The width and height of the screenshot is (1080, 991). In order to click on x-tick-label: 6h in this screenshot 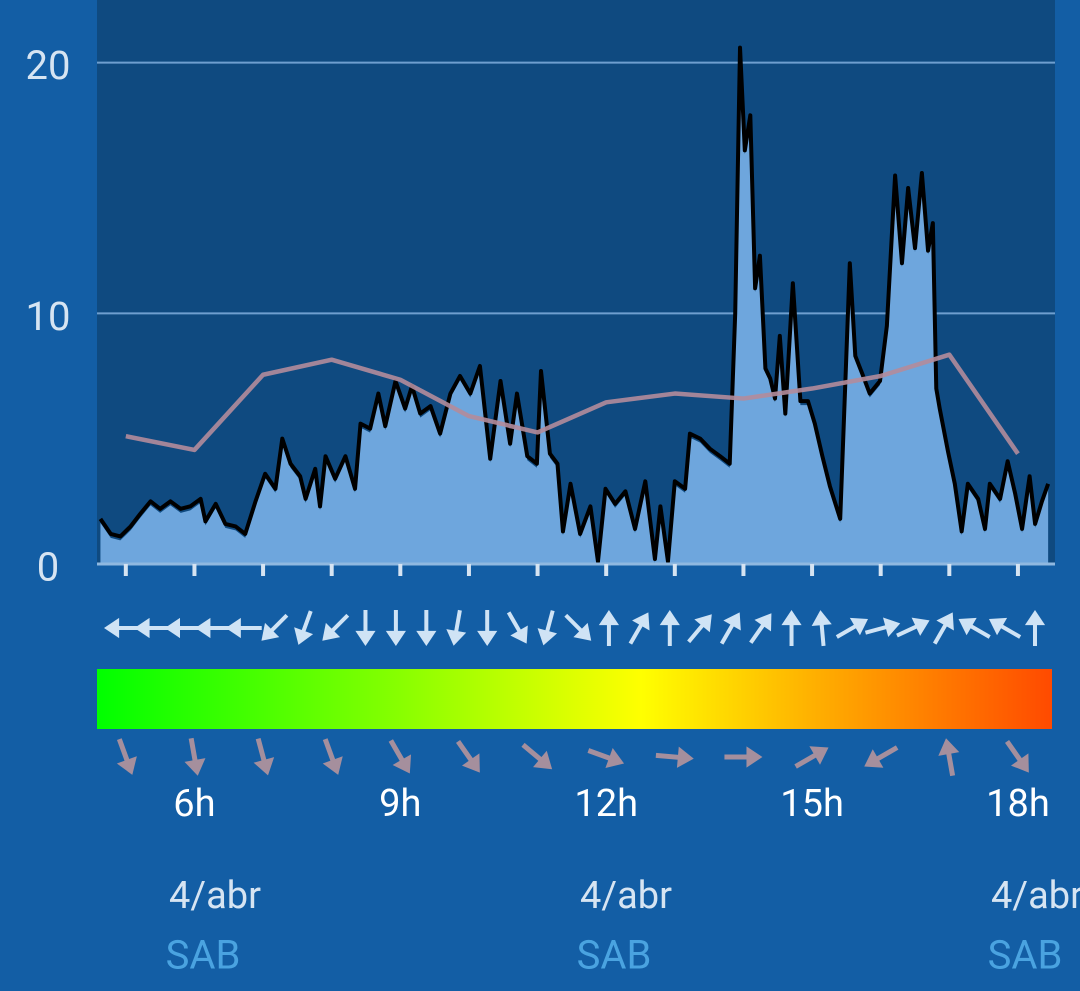, I will do `click(194, 804)`.